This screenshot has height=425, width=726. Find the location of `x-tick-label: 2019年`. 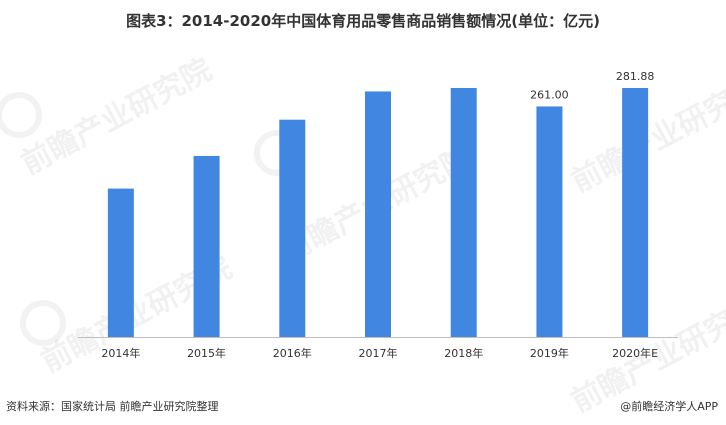

x-tick-label: 2019年 is located at coordinates (549, 353).